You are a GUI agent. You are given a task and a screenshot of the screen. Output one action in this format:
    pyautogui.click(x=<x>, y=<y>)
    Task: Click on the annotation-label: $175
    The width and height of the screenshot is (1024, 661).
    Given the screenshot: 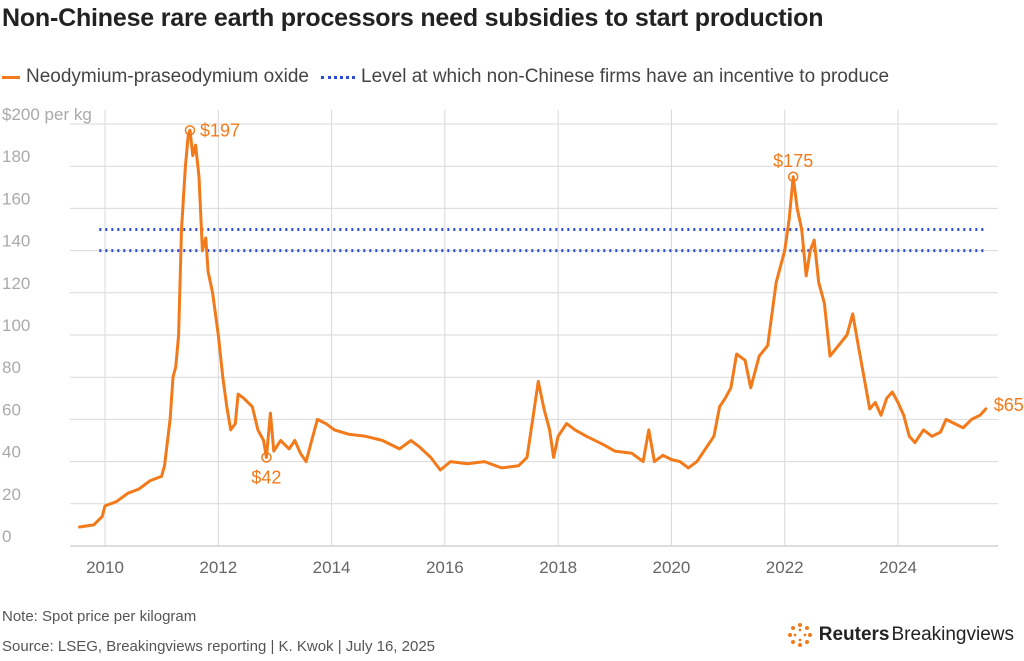 What is the action you would take?
    pyautogui.click(x=793, y=161)
    